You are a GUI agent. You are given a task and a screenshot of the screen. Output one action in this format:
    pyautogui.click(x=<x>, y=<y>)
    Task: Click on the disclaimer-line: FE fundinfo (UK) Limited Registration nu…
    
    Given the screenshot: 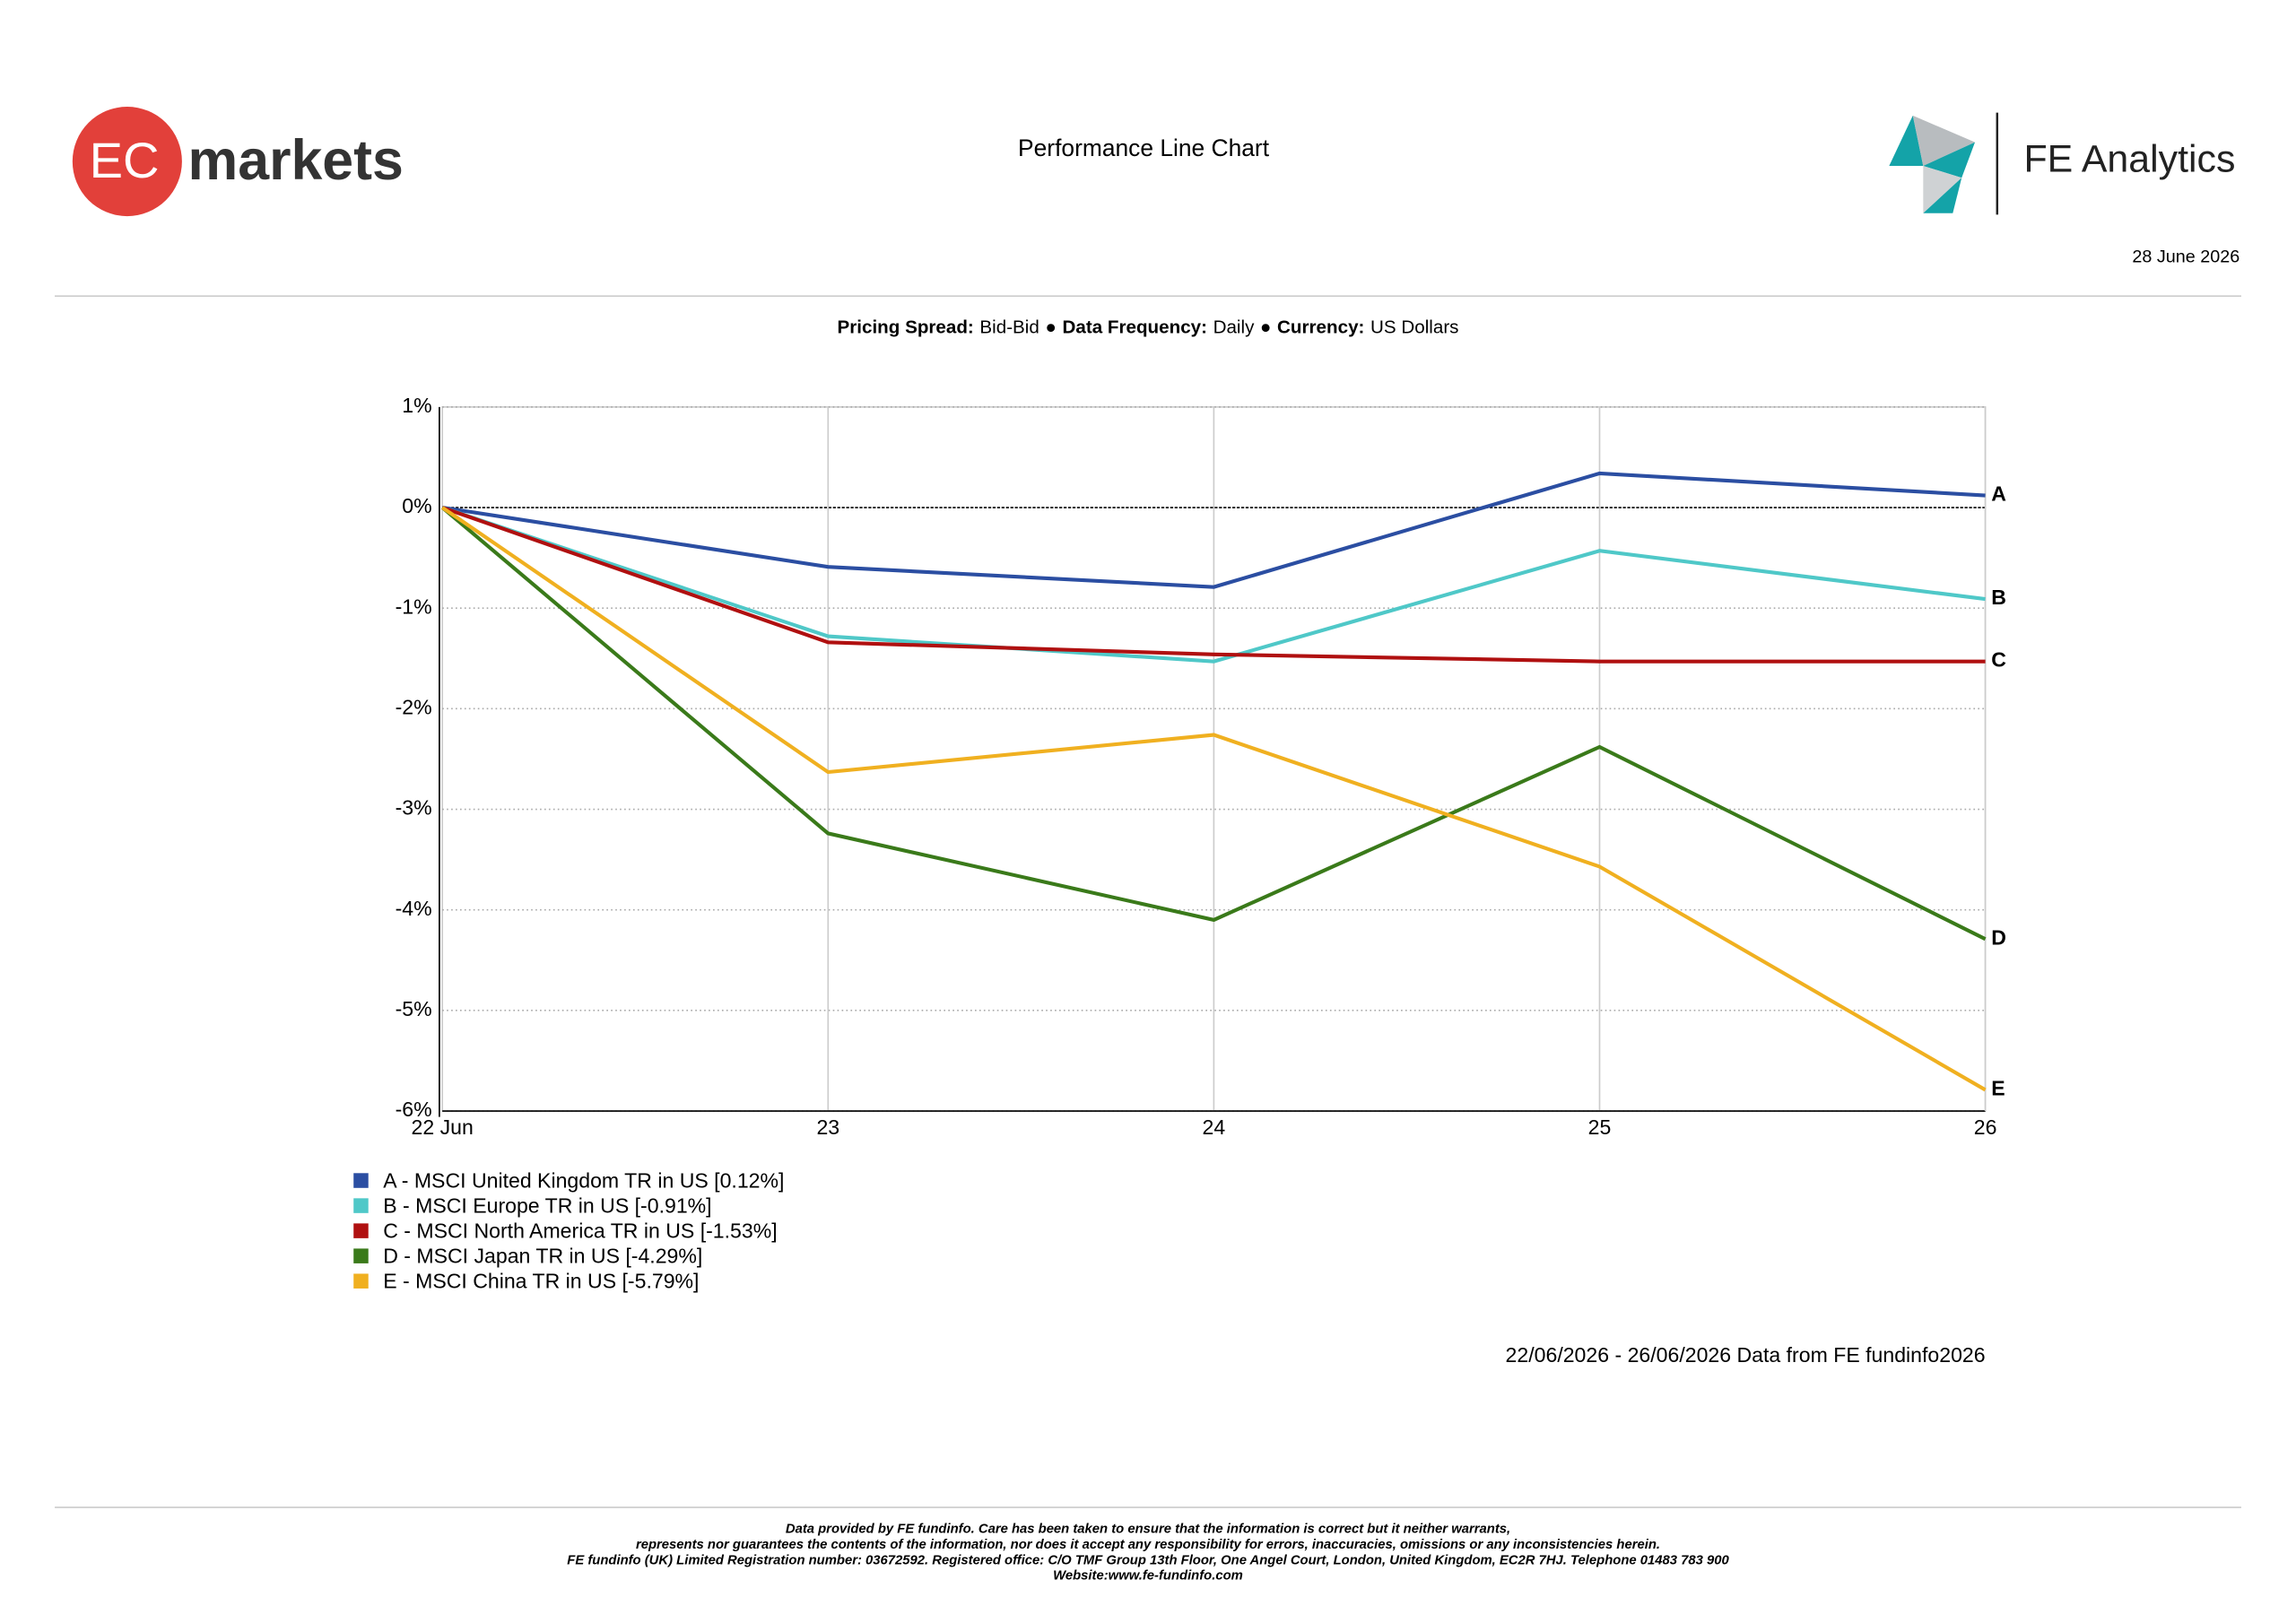 What is the action you would take?
    pyautogui.click(x=1148, y=1560)
    